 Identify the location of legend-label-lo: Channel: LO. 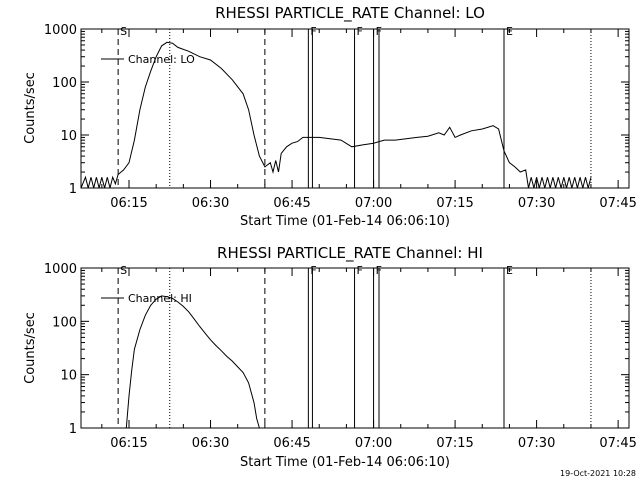
(161, 59).